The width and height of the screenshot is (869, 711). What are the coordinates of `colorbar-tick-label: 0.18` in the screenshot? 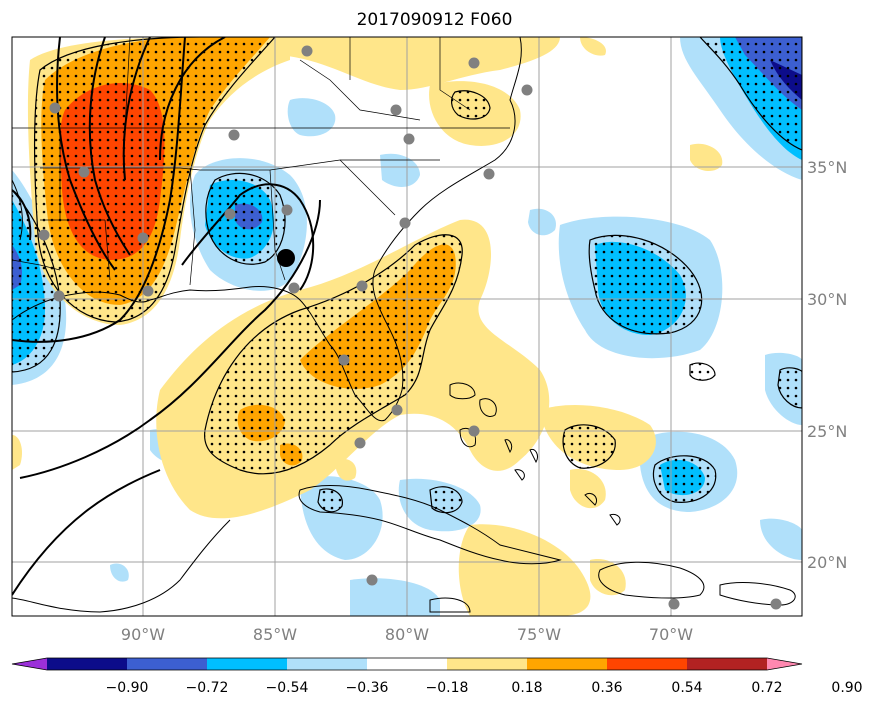 It's located at (526, 688).